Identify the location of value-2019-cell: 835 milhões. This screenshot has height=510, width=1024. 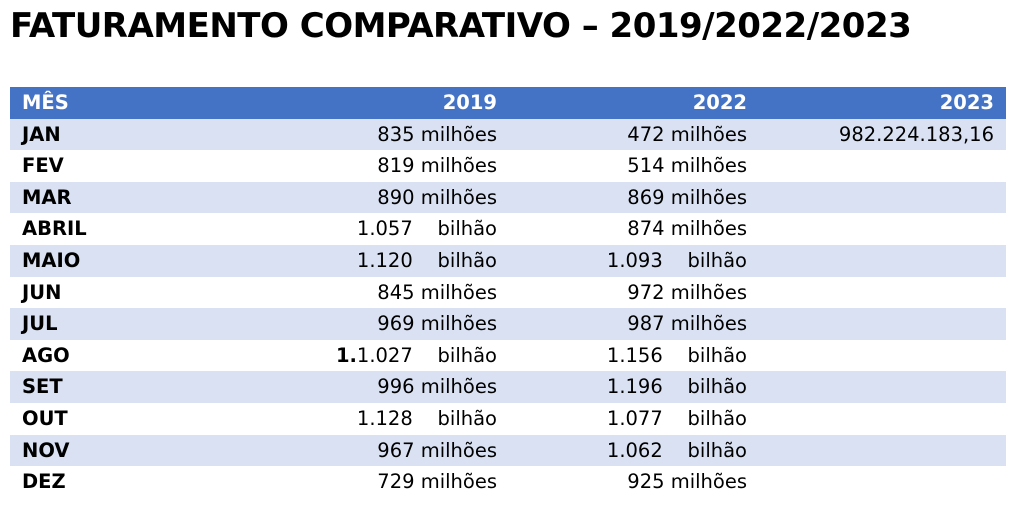
(384, 134).